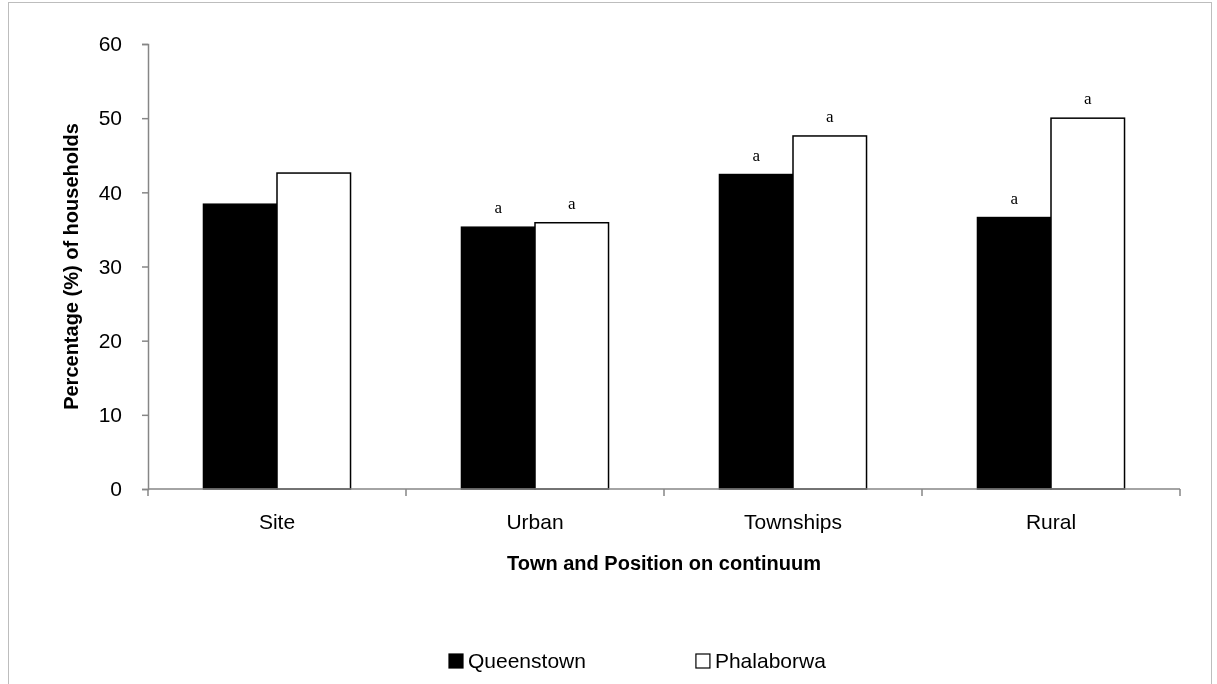  Describe the element at coordinates (110, 44) in the screenshot. I see `y-tick-label: 60` at that location.